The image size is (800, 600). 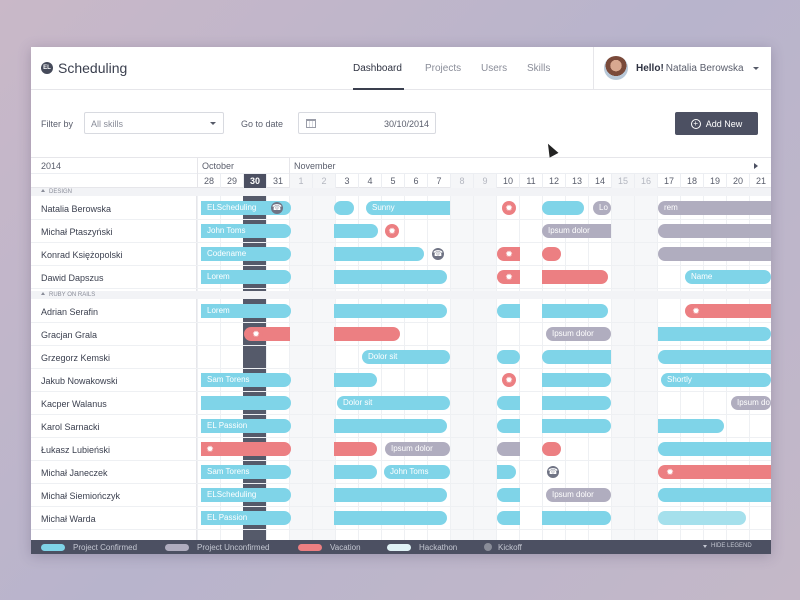 I want to click on person-name: Michał Ptaszyński, so click(x=77, y=232).